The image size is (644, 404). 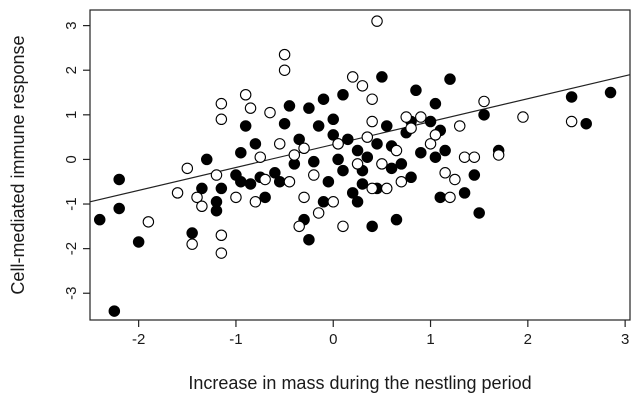 I want to click on x-tick-label: 2, so click(x=528, y=339).